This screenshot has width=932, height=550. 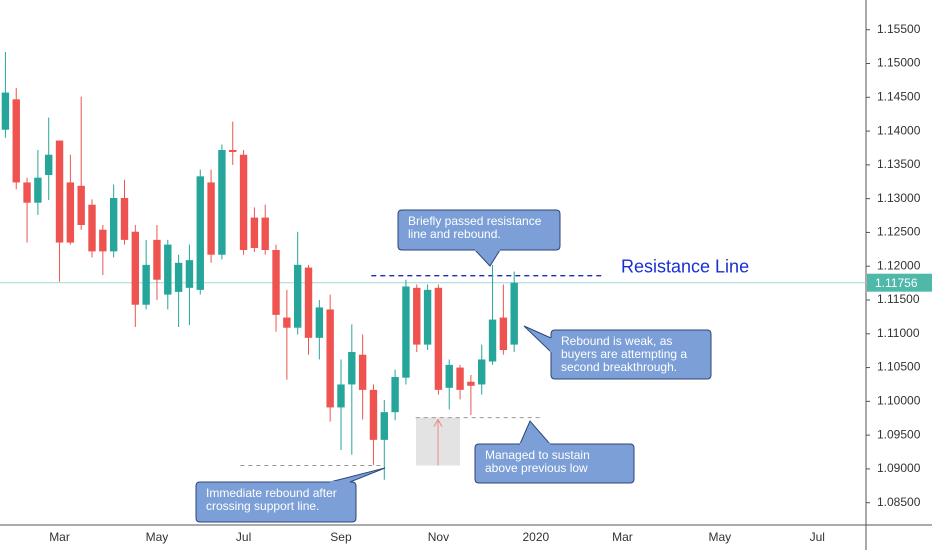 What do you see at coordinates (454, 234) in the screenshot?
I see `callout-text: line and rebound.` at bounding box center [454, 234].